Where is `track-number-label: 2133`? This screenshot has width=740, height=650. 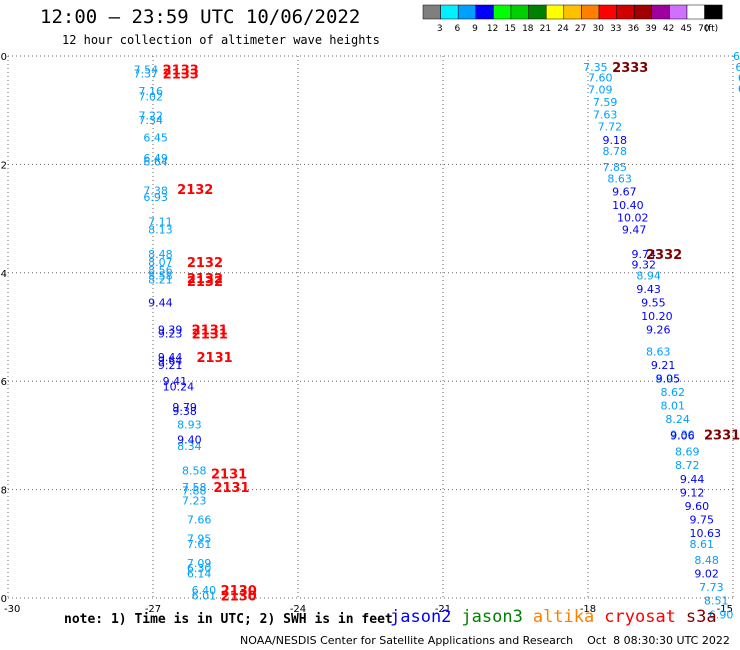
track-number-label: 2133 is located at coordinates (181, 74).